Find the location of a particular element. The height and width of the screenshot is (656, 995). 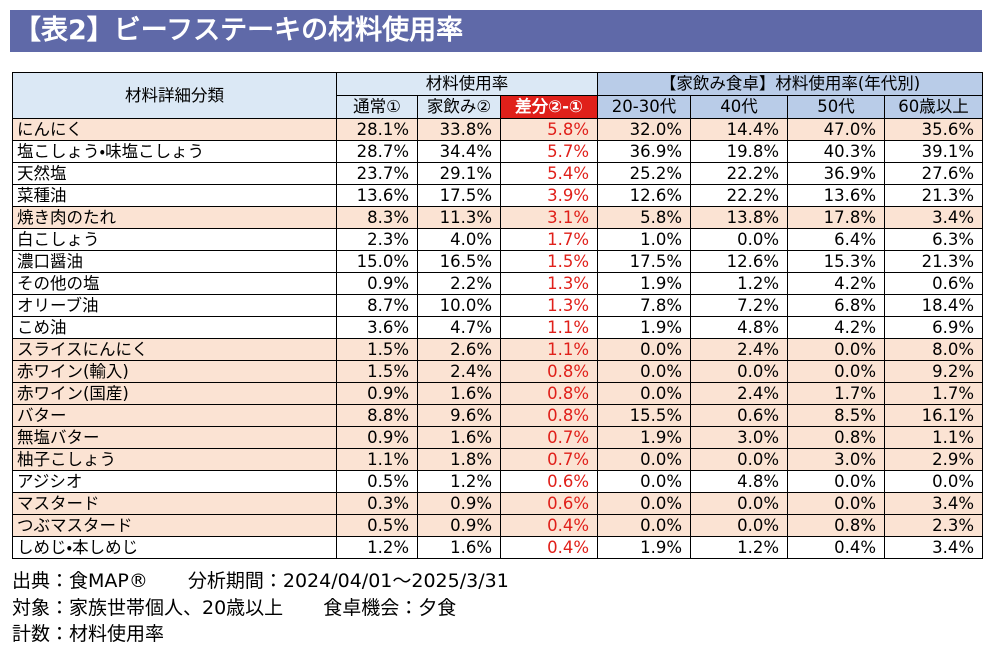

cell: 2.2% is located at coordinates (459, 283).